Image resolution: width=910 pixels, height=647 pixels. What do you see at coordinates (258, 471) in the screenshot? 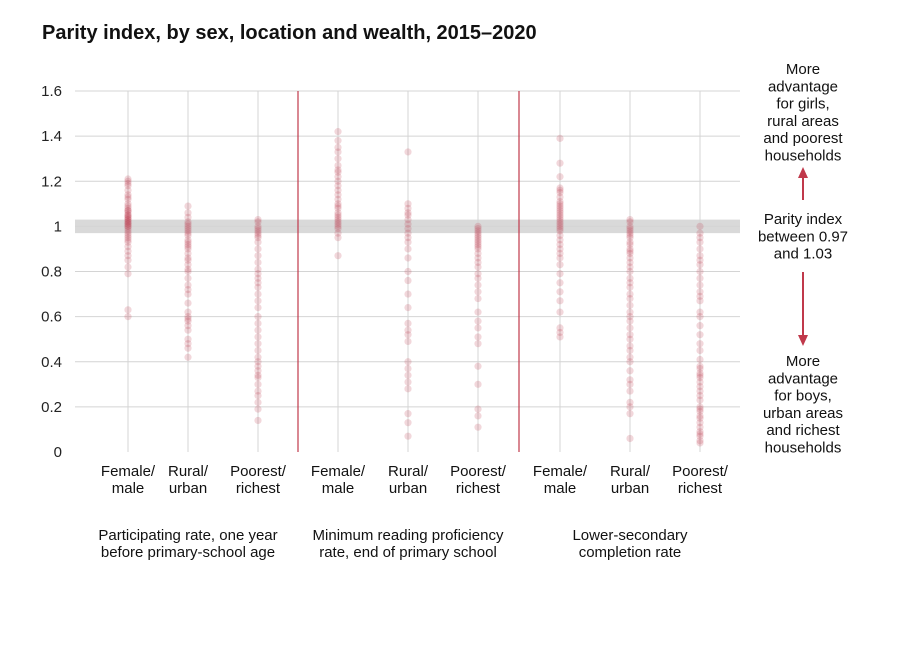
I see `category-label-line: Poorest/` at bounding box center [258, 471].